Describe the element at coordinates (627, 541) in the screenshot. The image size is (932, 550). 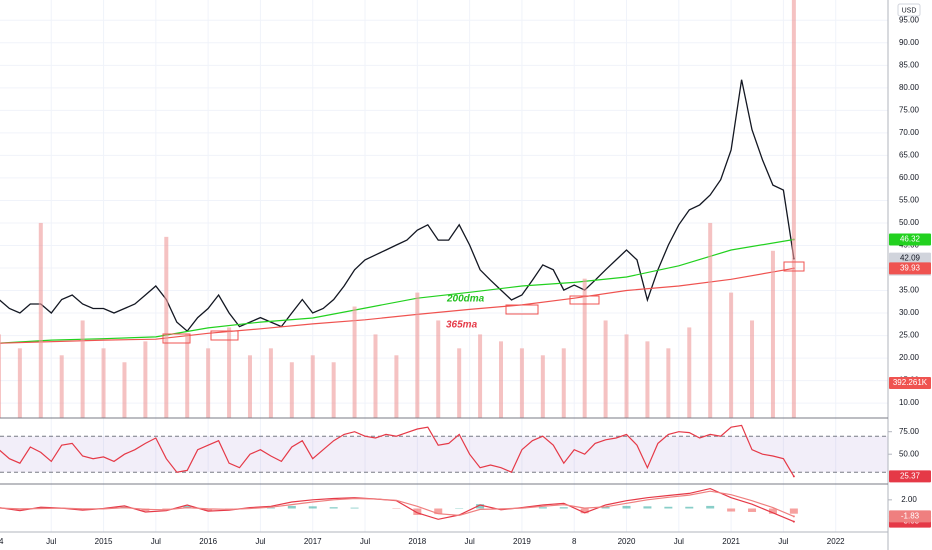
I see `x-tick-label: 2020` at that location.